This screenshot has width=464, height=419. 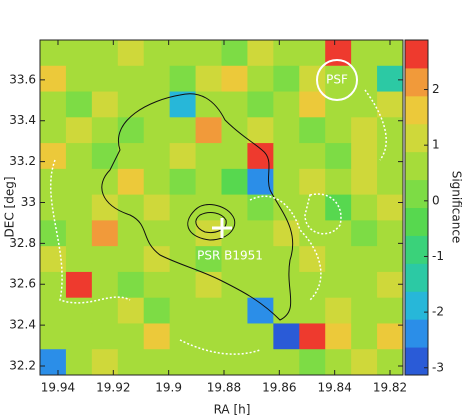 I want to click on x-tick-label: 19.9, so click(x=168, y=388).